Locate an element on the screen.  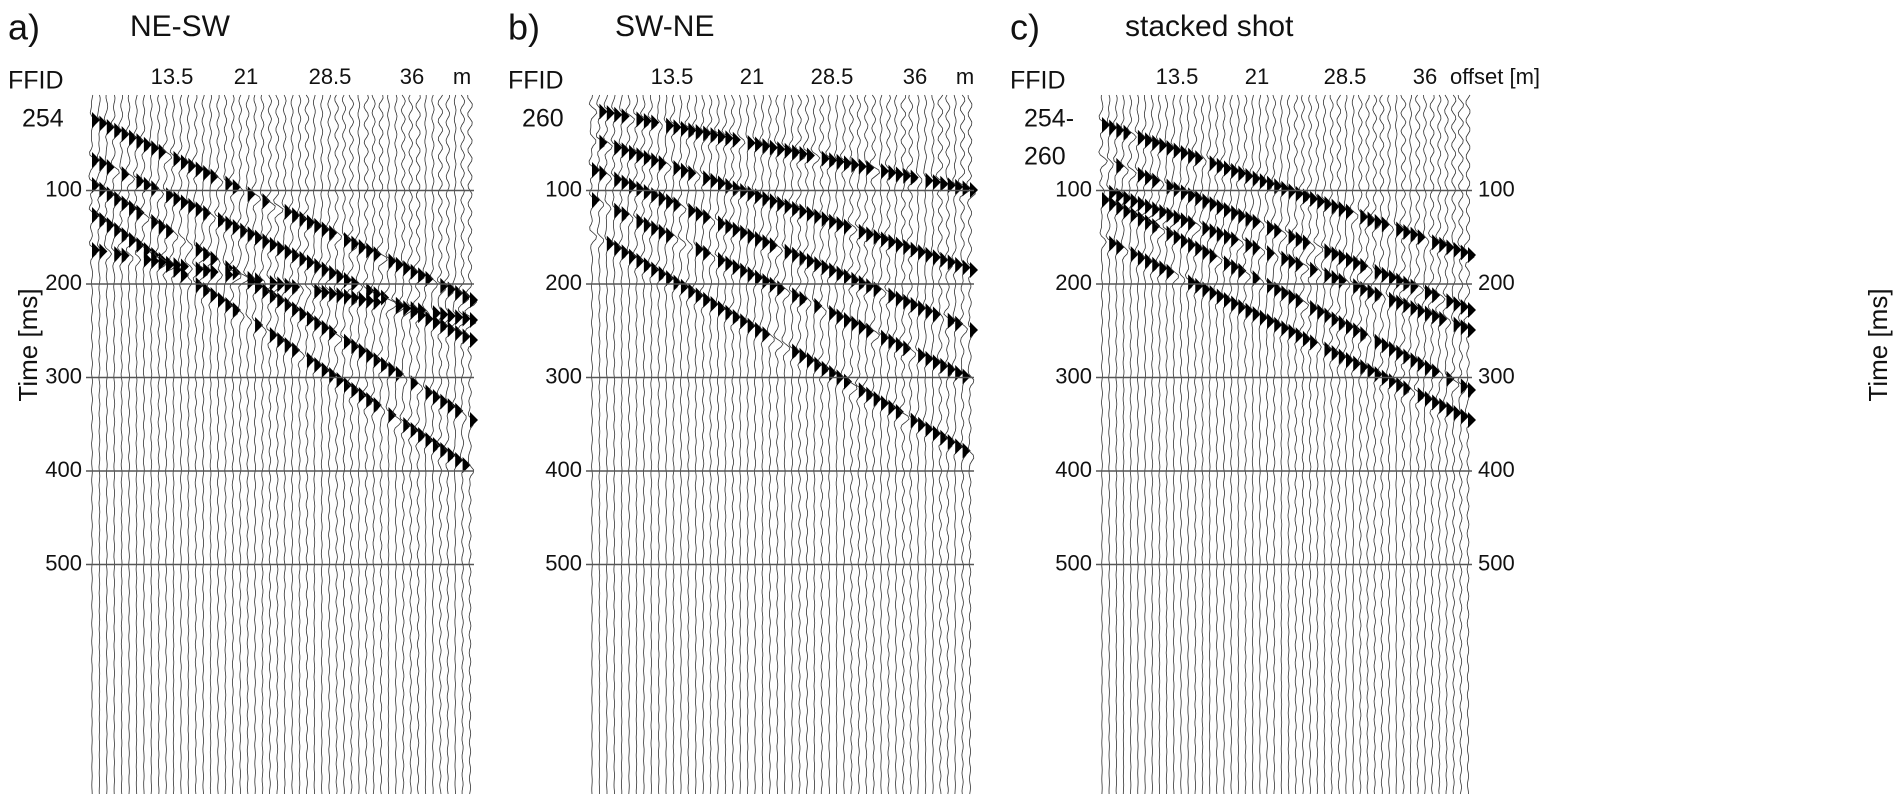
x-tick-label: 13.5 is located at coordinates (1177, 76).